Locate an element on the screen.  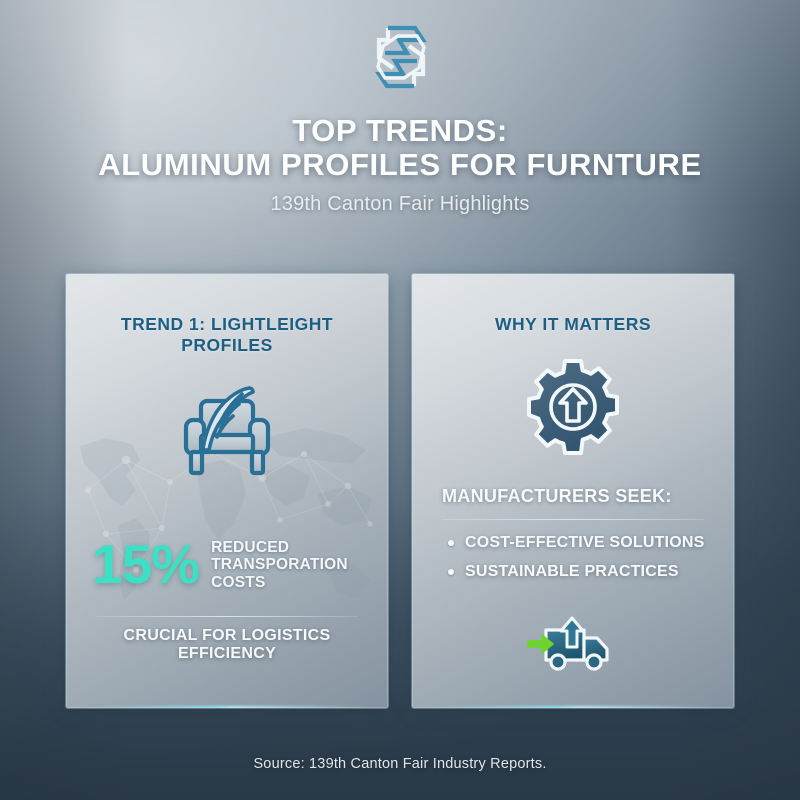
statistic-row: 15% REDUCED TRANSPORATION COSTS is located at coordinates (227, 563).